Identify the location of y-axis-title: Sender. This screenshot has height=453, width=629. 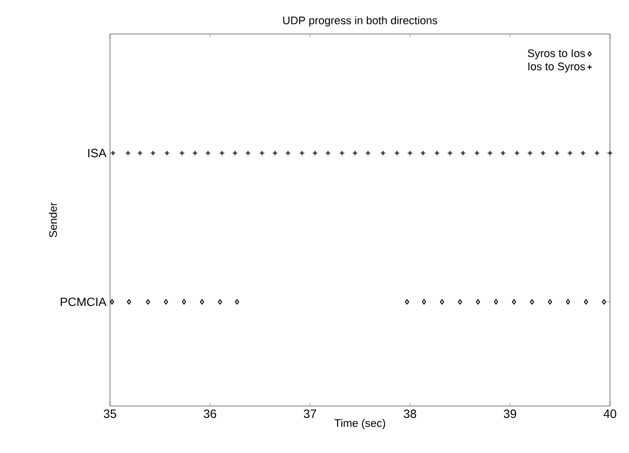
(52, 220).